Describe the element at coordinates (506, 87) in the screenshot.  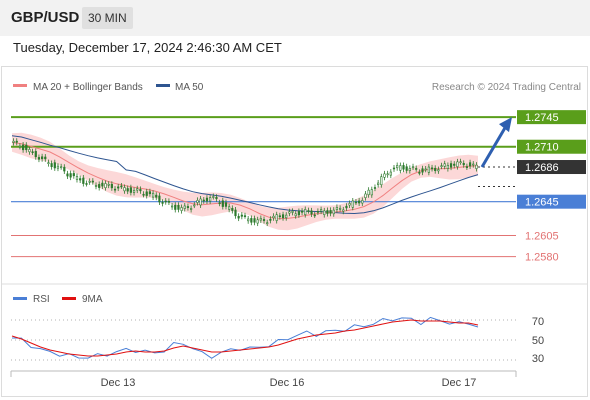
I see `credit-text: Research © 2024 Trading Central` at that location.